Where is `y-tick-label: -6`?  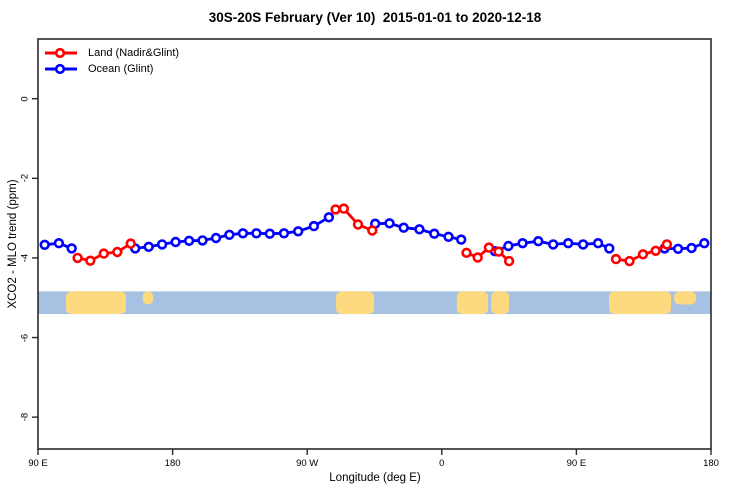
y-tick-label: -6 is located at coordinates (25, 337).